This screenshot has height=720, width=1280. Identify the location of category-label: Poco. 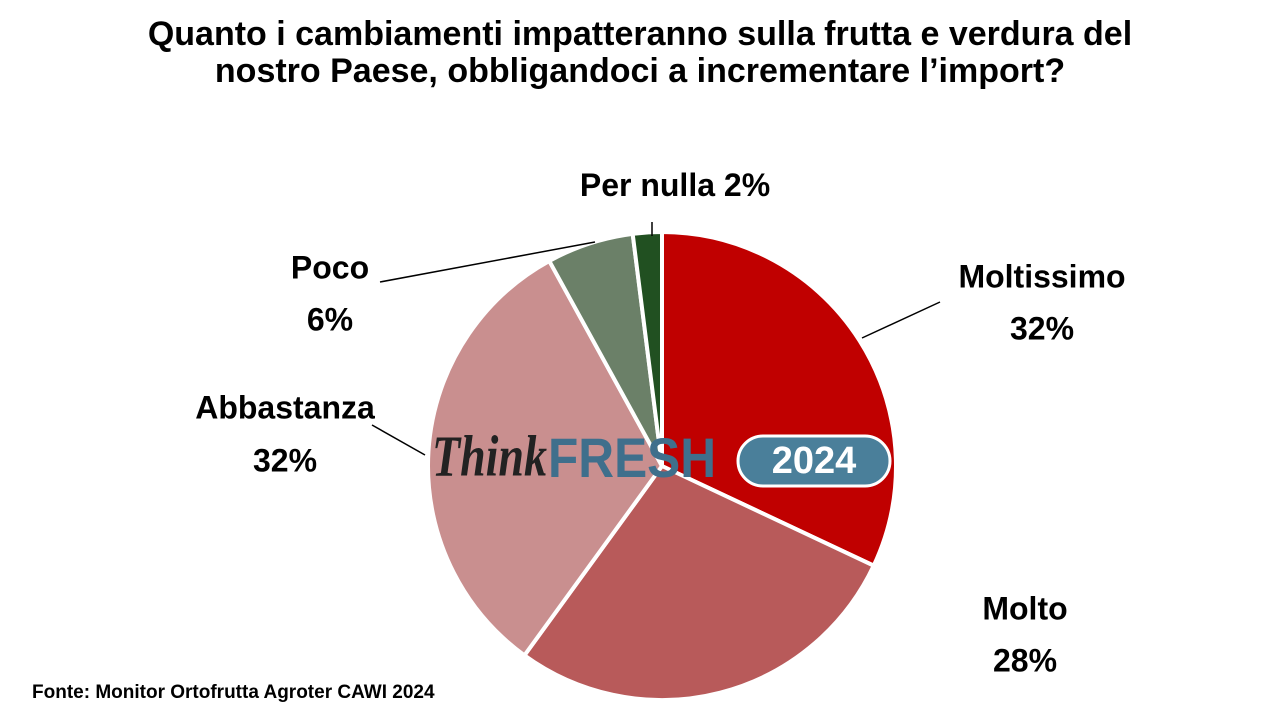
(330, 267).